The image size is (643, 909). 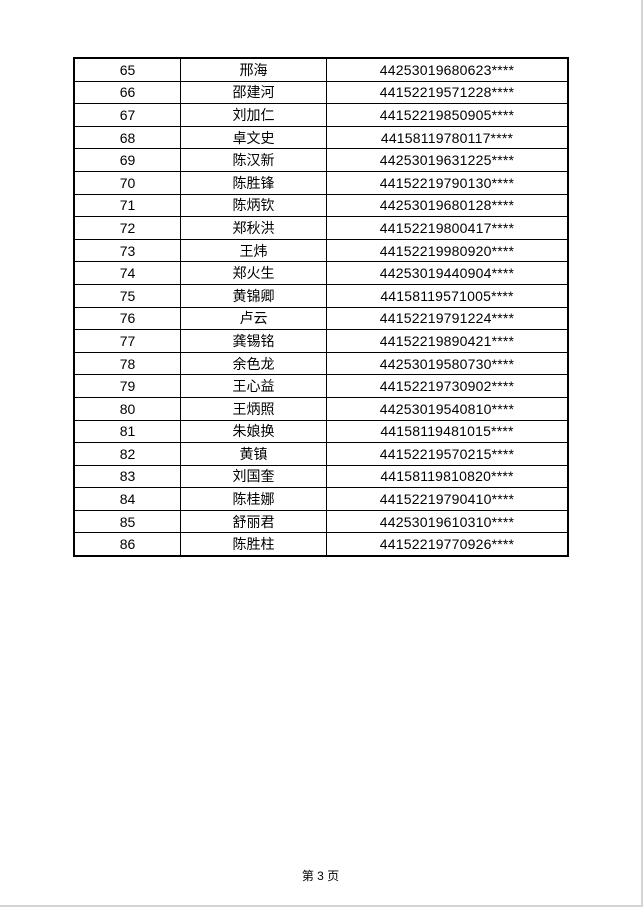 What do you see at coordinates (447, 521) in the screenshot?
I see `row-id-cell: 44253019610310****` at bounding box center [447, 521].